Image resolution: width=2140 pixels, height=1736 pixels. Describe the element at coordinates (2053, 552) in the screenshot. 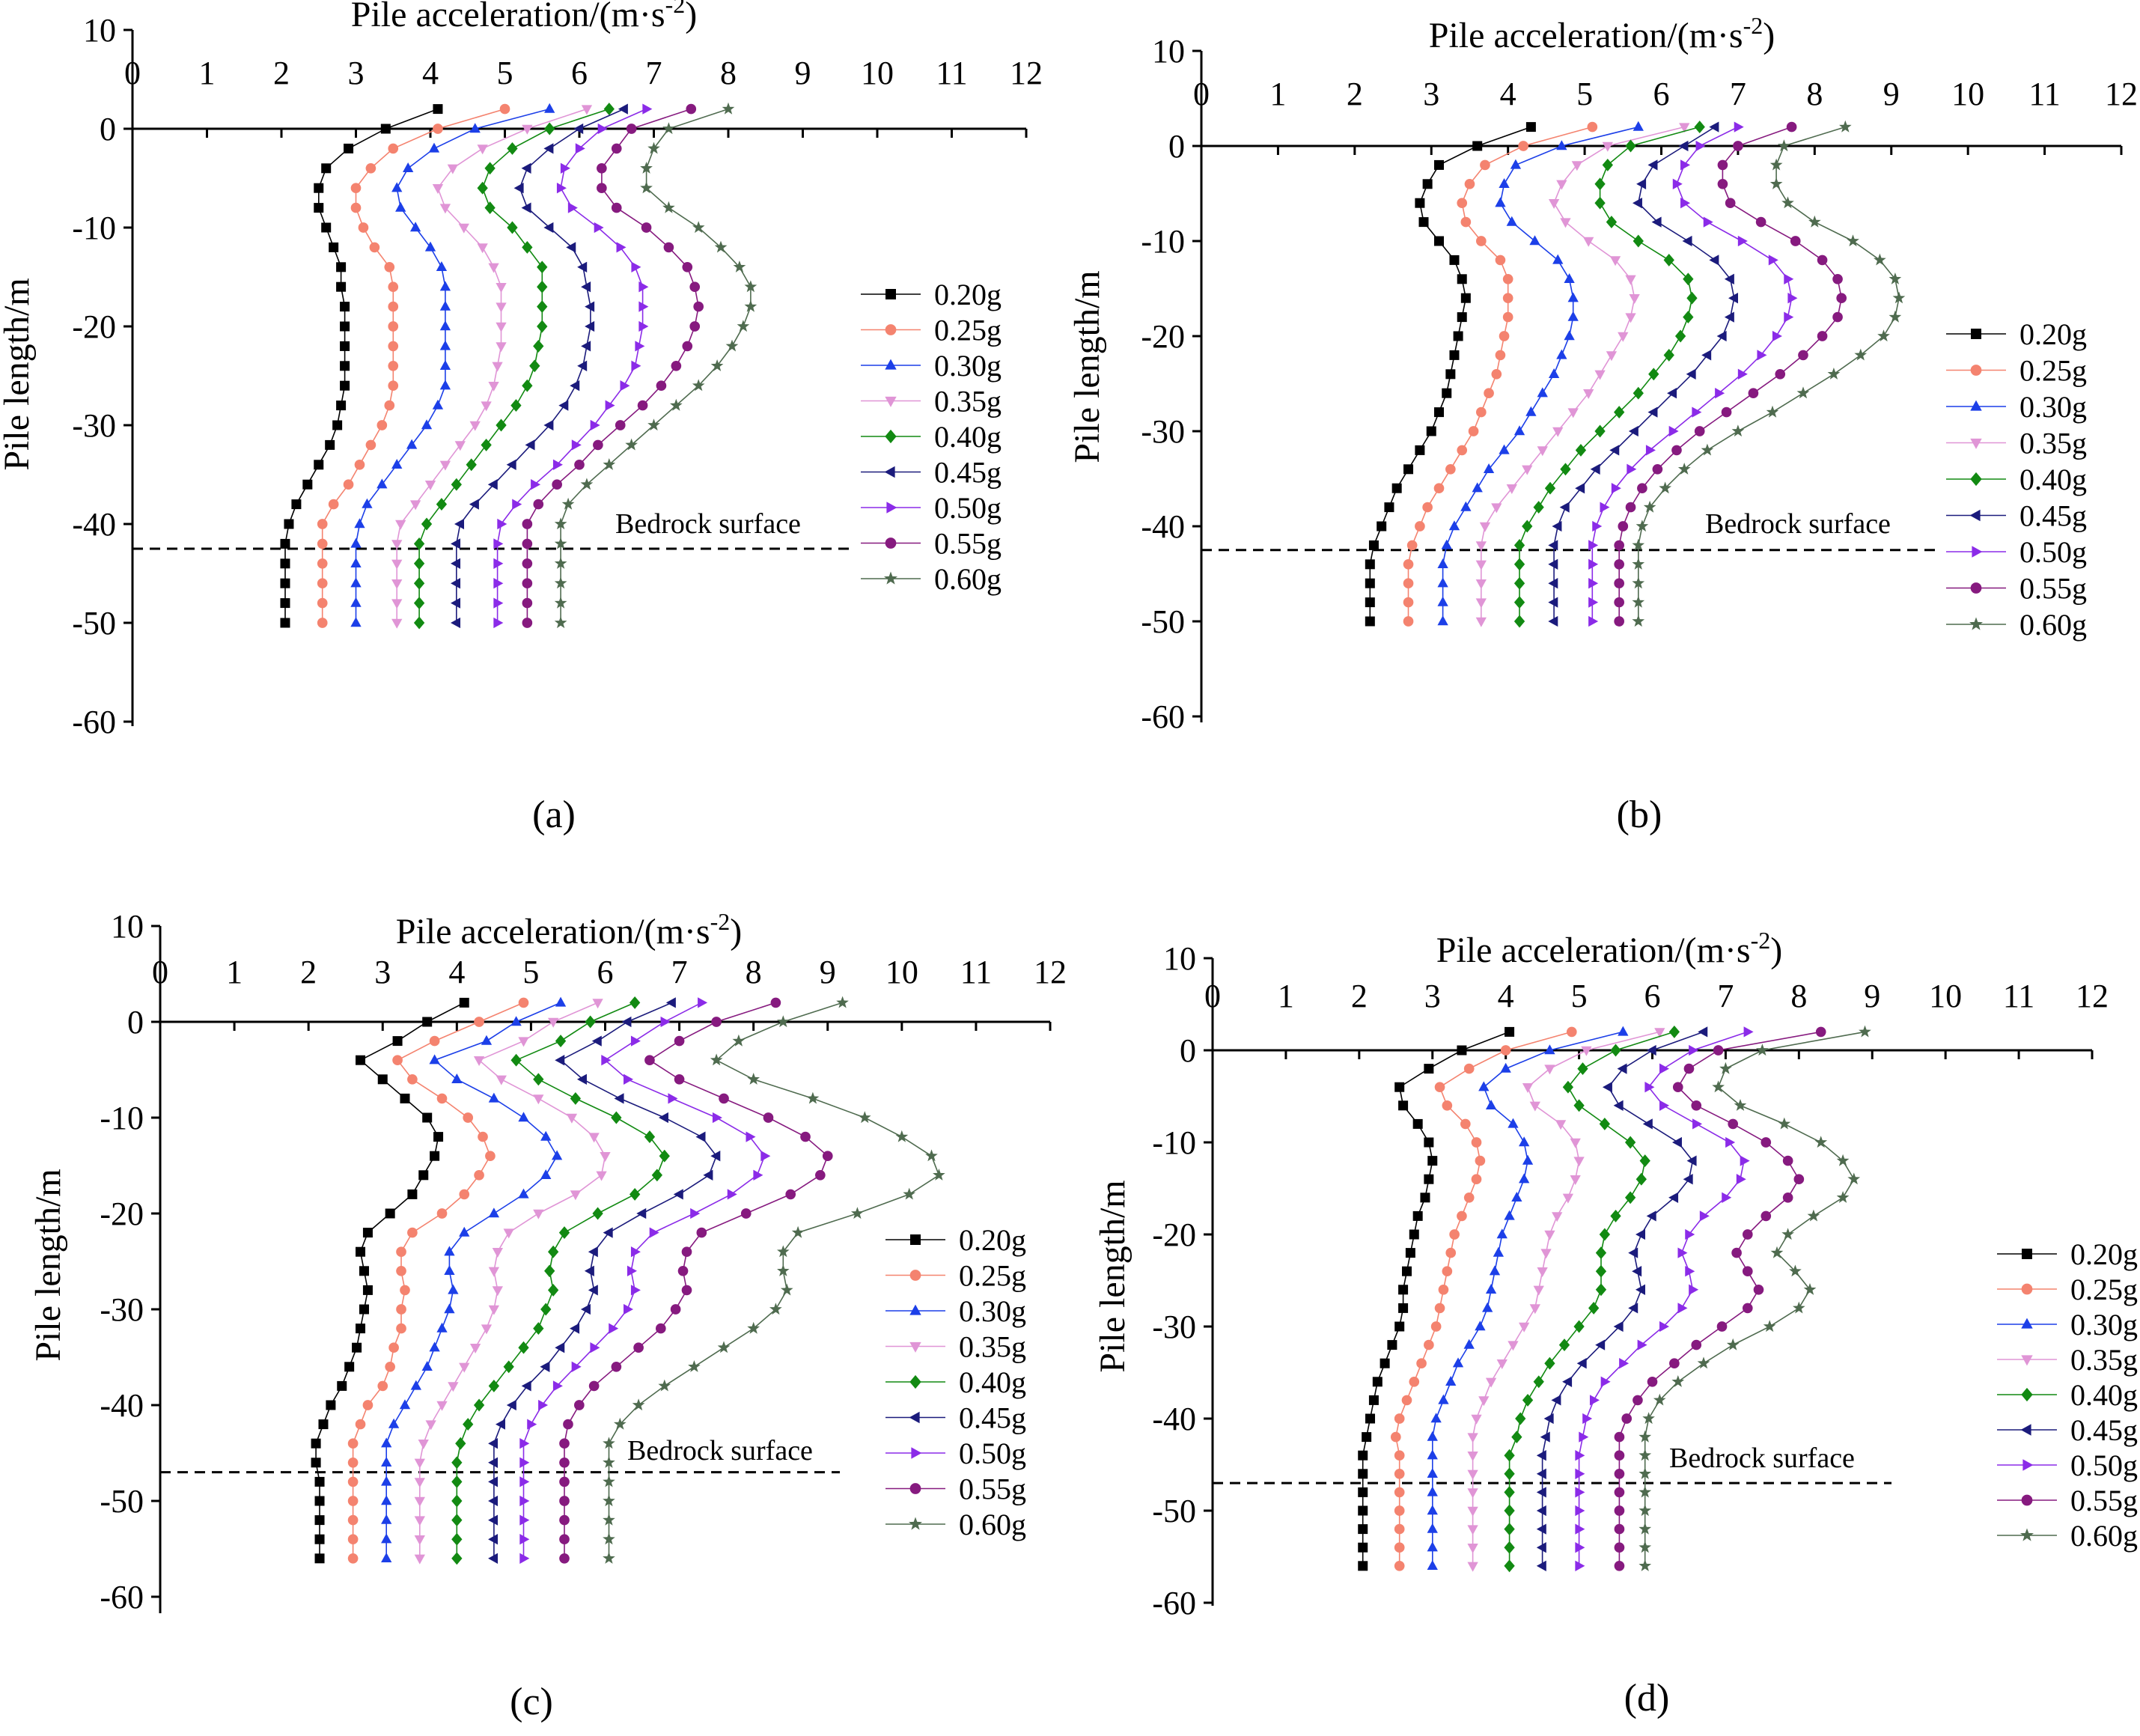

I see `legend-label: 0.50g` at that location.